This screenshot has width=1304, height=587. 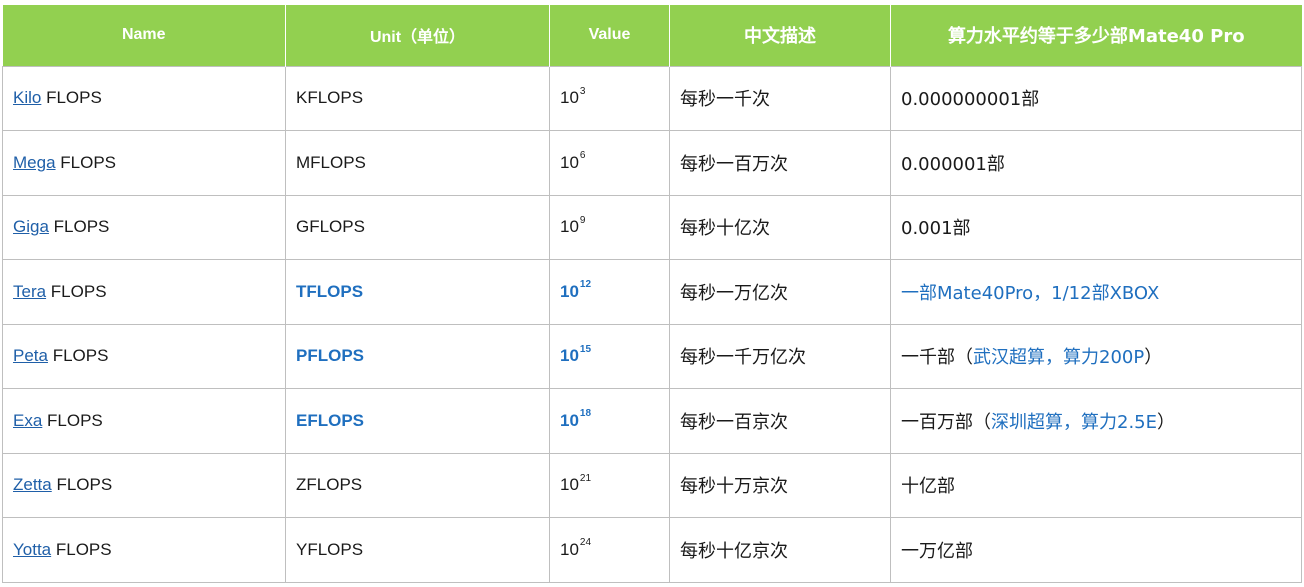 I want to click on unit-cell: MFLOPS, so click(x=417, y=163).